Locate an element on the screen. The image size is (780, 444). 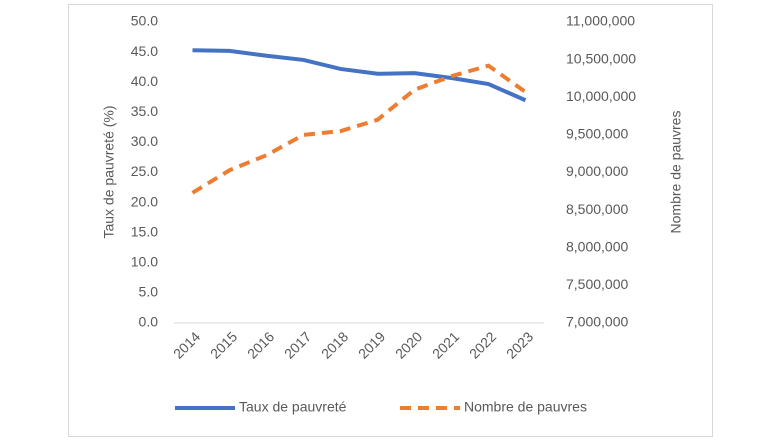
y2-tick-label: 8,500,000 is located at coordinates (597, 209).